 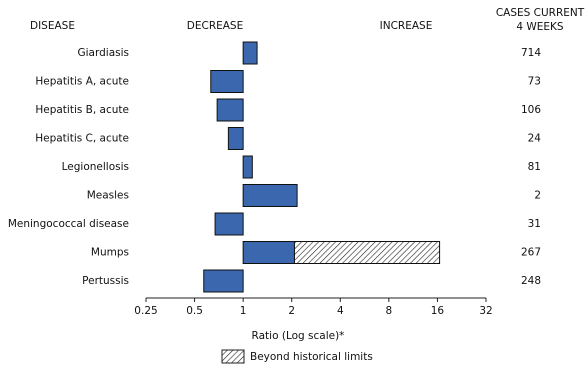 I want to click on category-label: Hepatitis A, acute, so click(x=82, y=82).